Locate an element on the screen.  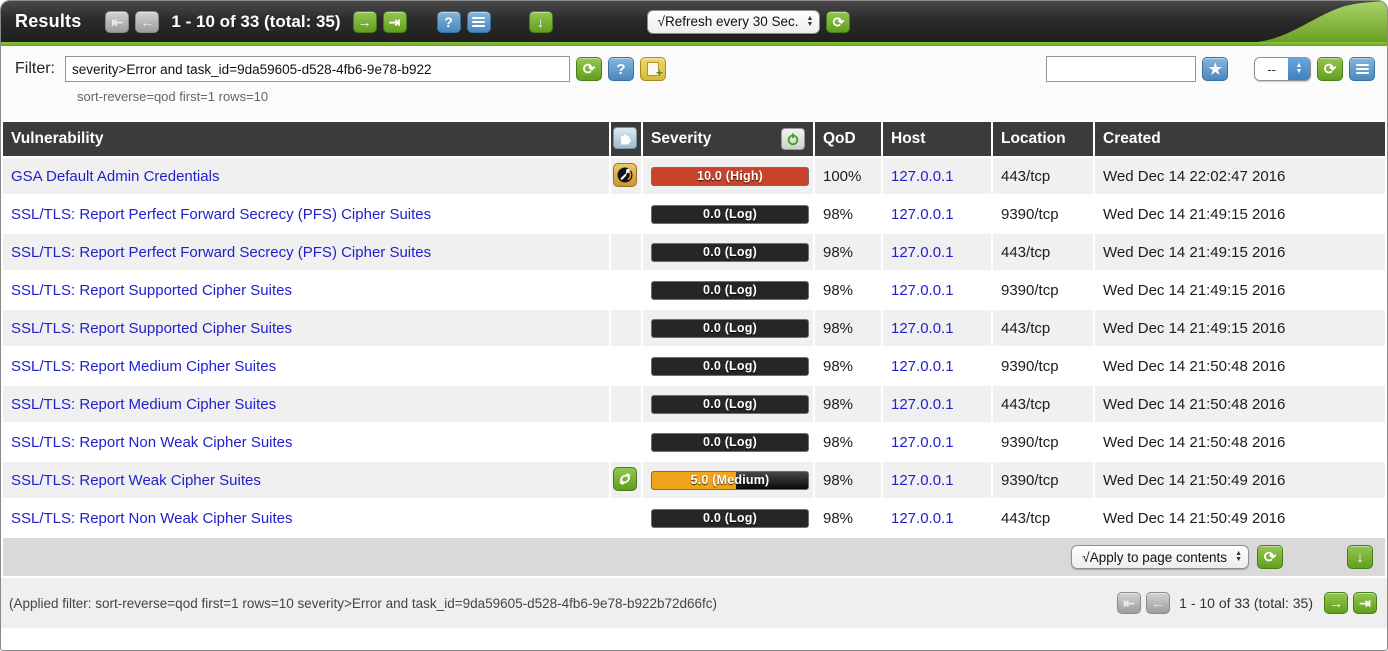
header-accent-line is located at coordinates (694, 44).